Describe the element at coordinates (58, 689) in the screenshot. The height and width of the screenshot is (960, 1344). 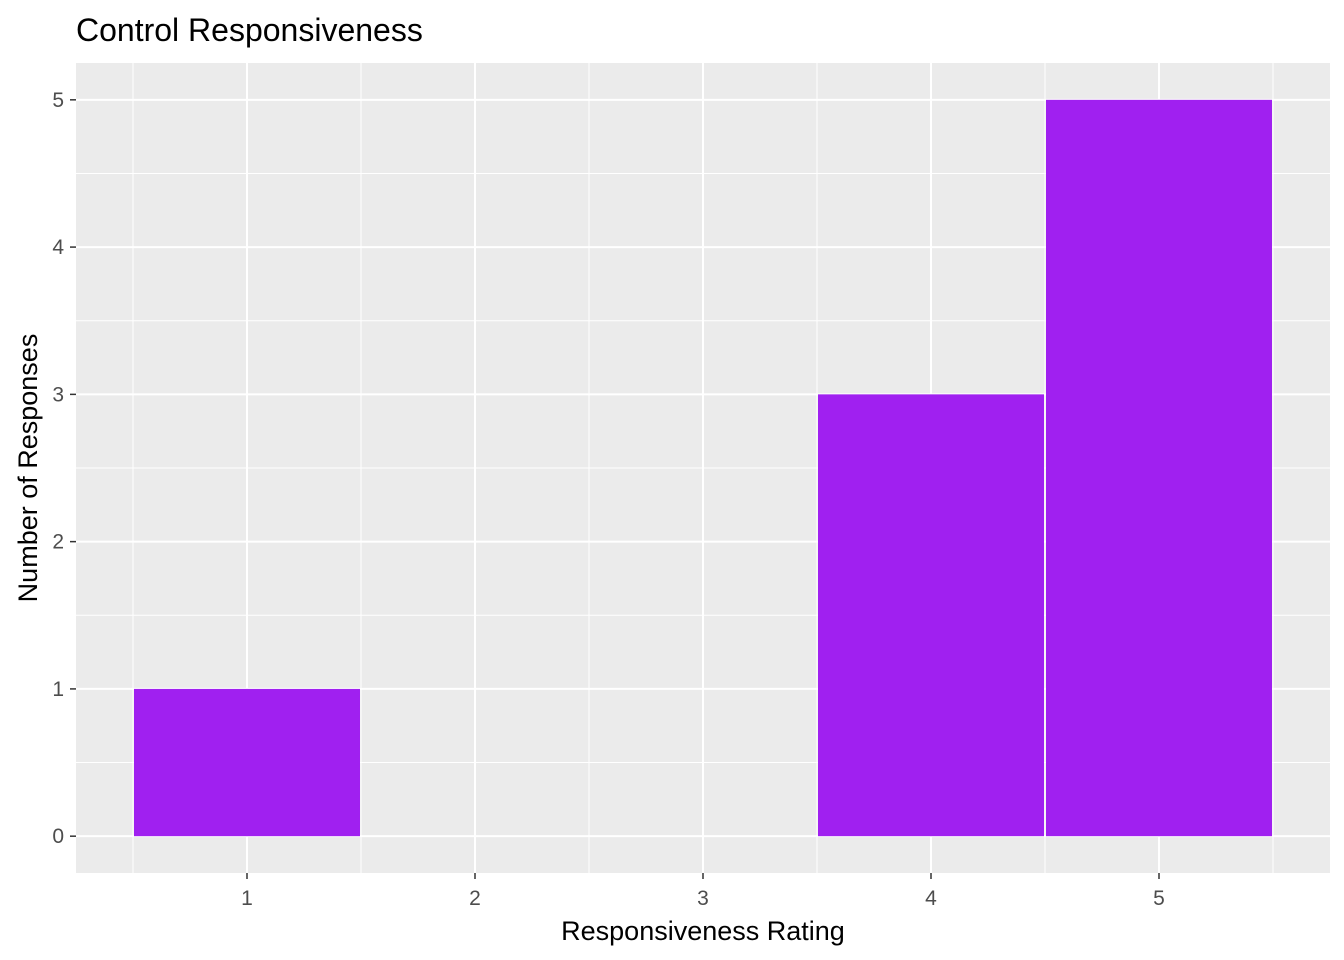
I see `y-tick-label: 1` at that location.